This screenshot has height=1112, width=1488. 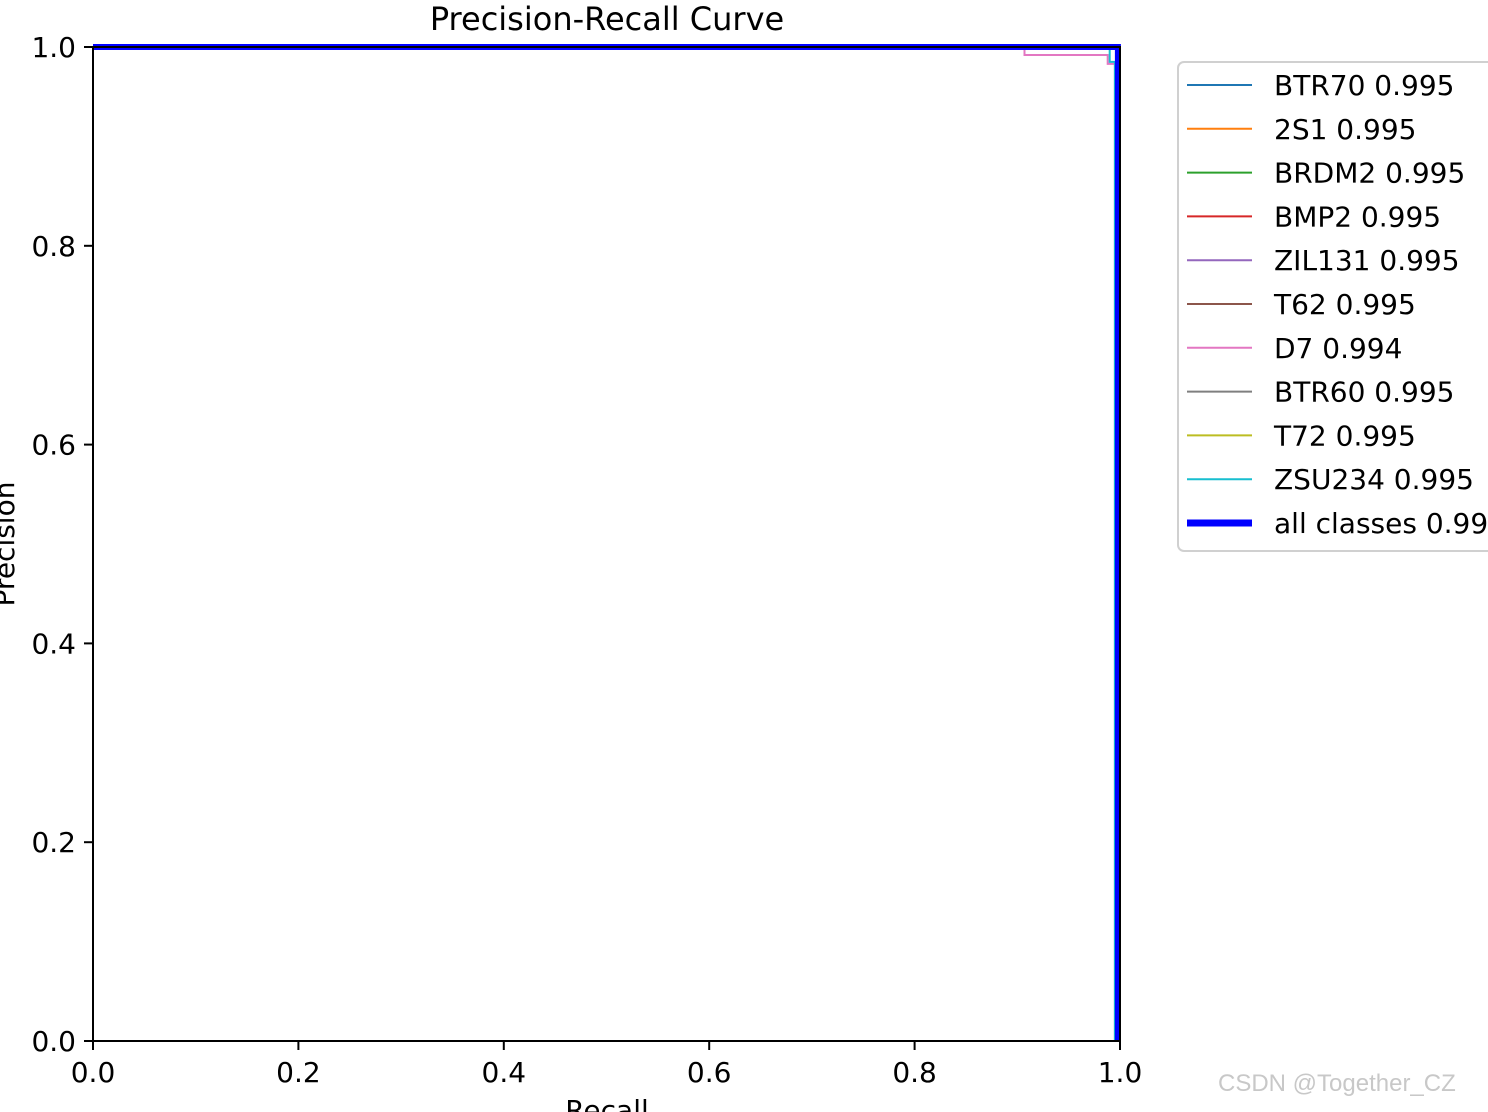 What do you see at coordinates (607, 19) in the screenshot?
I see `chart-title: Precision-Recall Curve` at bounding box center [607, 19].